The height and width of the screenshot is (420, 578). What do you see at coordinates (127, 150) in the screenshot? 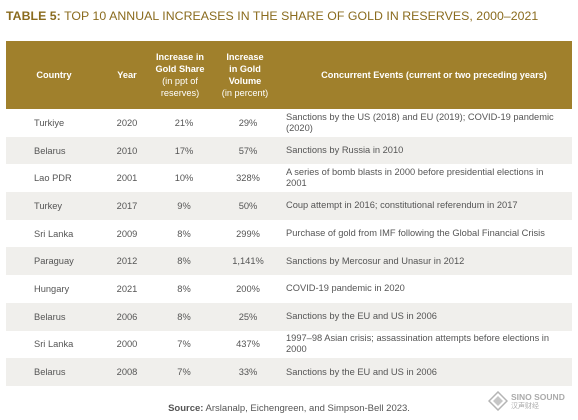
I see `cell-year: 2010` at bounding box center [127, 150].